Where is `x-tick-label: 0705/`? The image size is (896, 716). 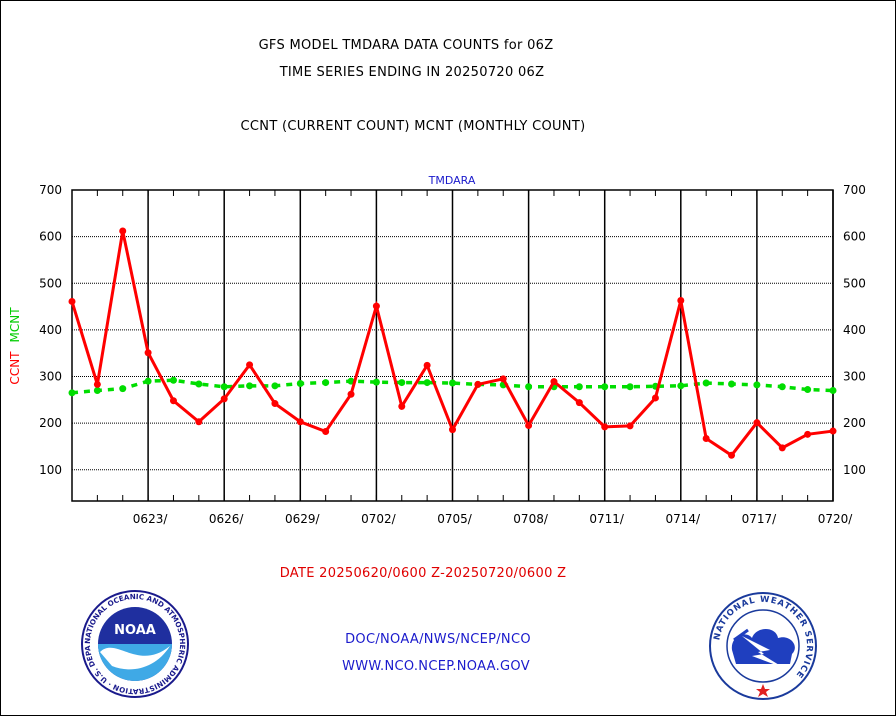
x-tick-label: 0705/ is located at coordinates (455, 519).